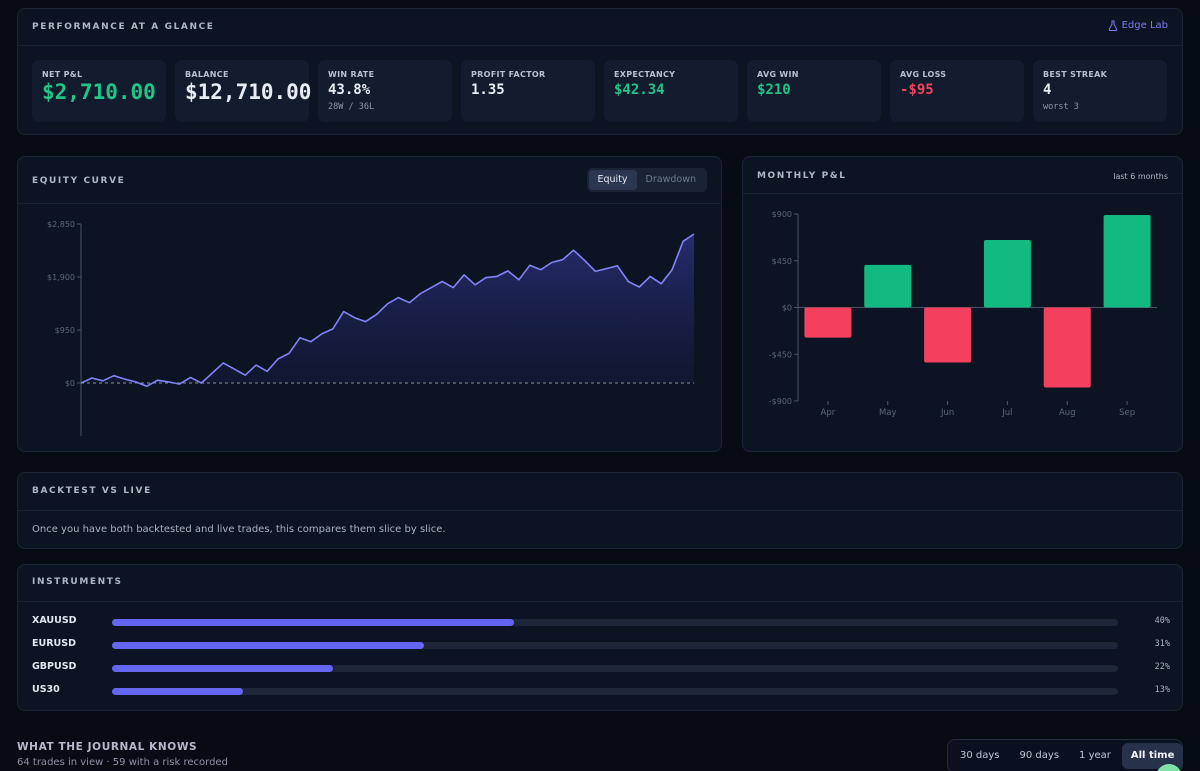  What do you see at coordinates (488, 90) in the screenshot?
I see `stat-value: 1.35` at bounding box center [488, 90].